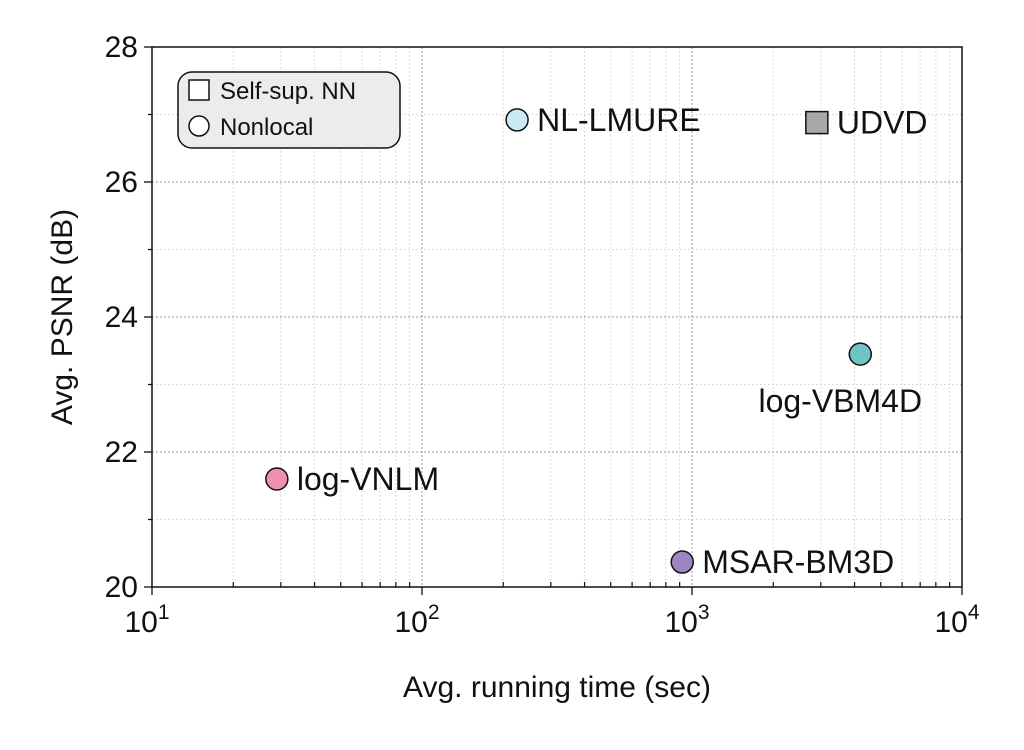  I want to click on legend-square-marker, so click(199, 90).